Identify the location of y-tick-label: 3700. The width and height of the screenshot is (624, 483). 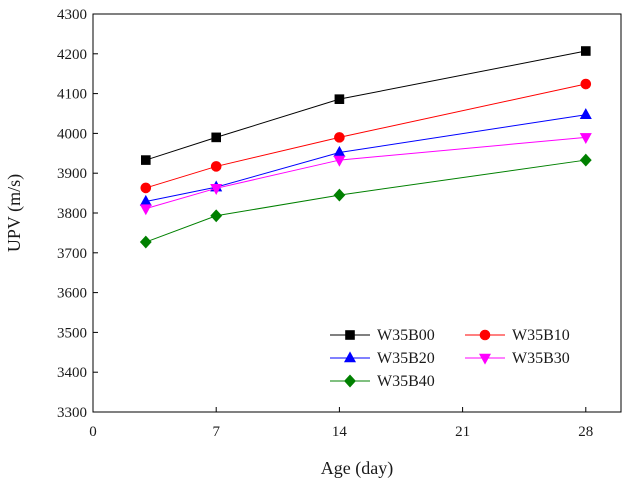
(72, 254).